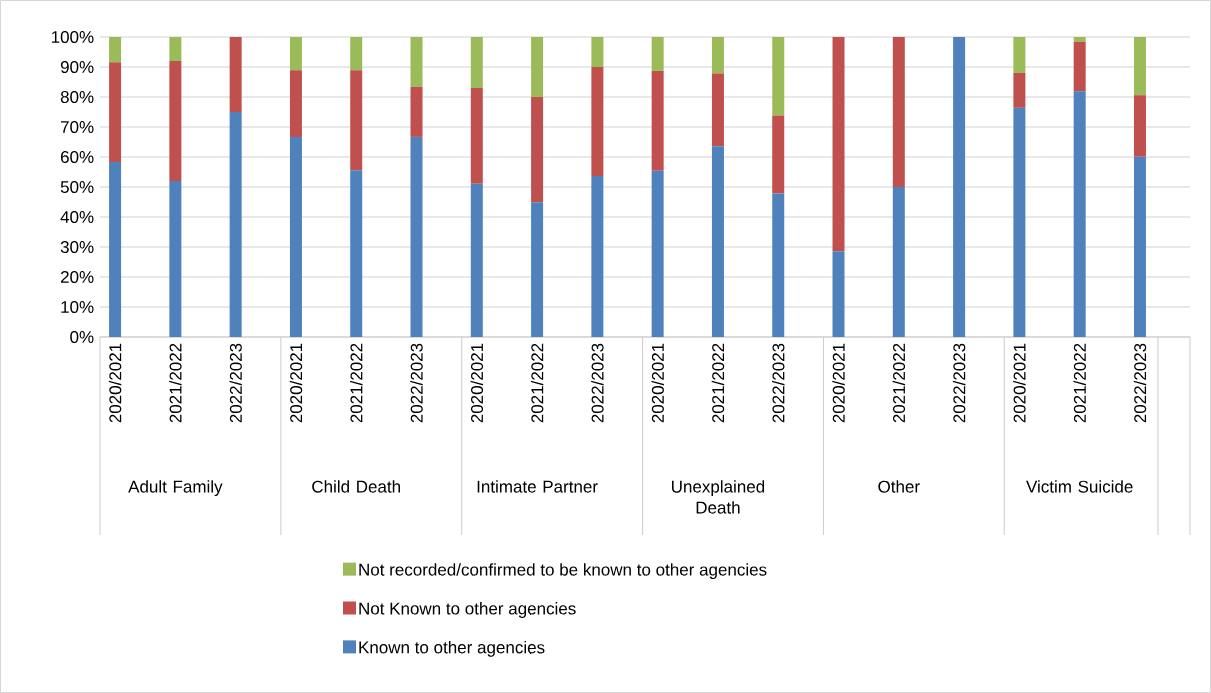 This screenshot has width=1211, height=693. Describe the element at coordinates (356, 486) in the screenshot. I see `text: Child Death` at that location.